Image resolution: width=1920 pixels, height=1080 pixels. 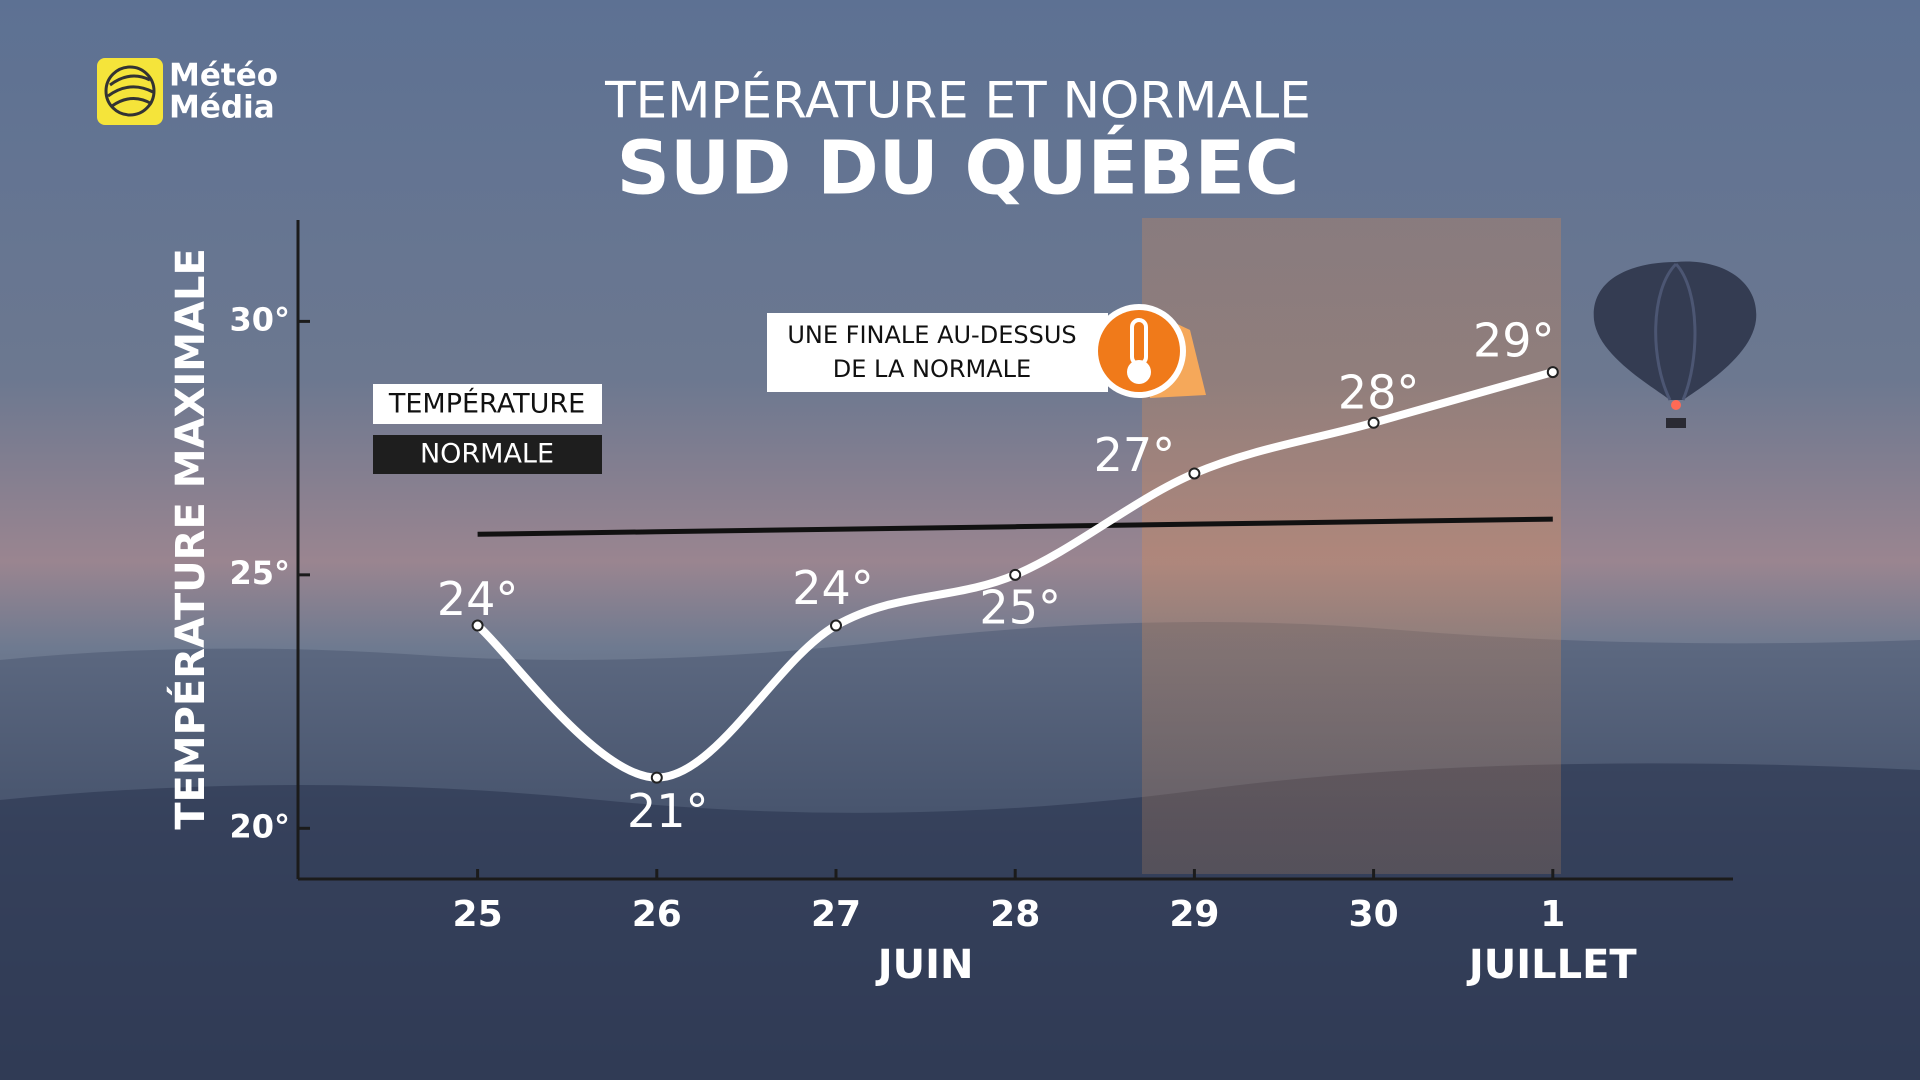 I want to click on logo-globe, so click(x=130, y=91).